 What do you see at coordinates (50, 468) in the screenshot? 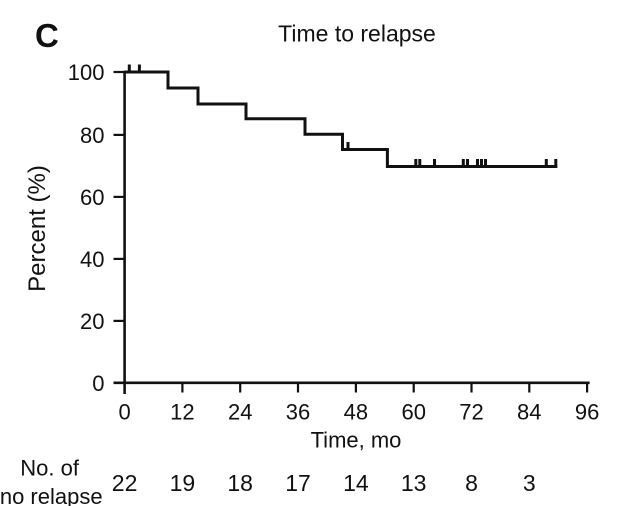
I see `svg-text: No. of` at bounding box center [50, 468].